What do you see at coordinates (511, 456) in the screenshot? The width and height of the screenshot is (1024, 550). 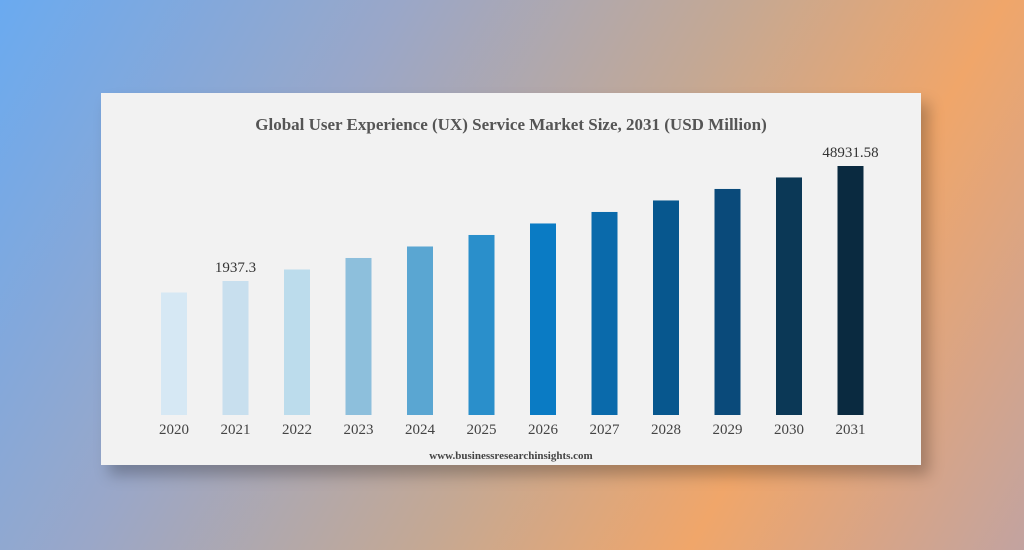 I see `source-url: www.businessresearchinsights.com` at bounding box center [511, 456].